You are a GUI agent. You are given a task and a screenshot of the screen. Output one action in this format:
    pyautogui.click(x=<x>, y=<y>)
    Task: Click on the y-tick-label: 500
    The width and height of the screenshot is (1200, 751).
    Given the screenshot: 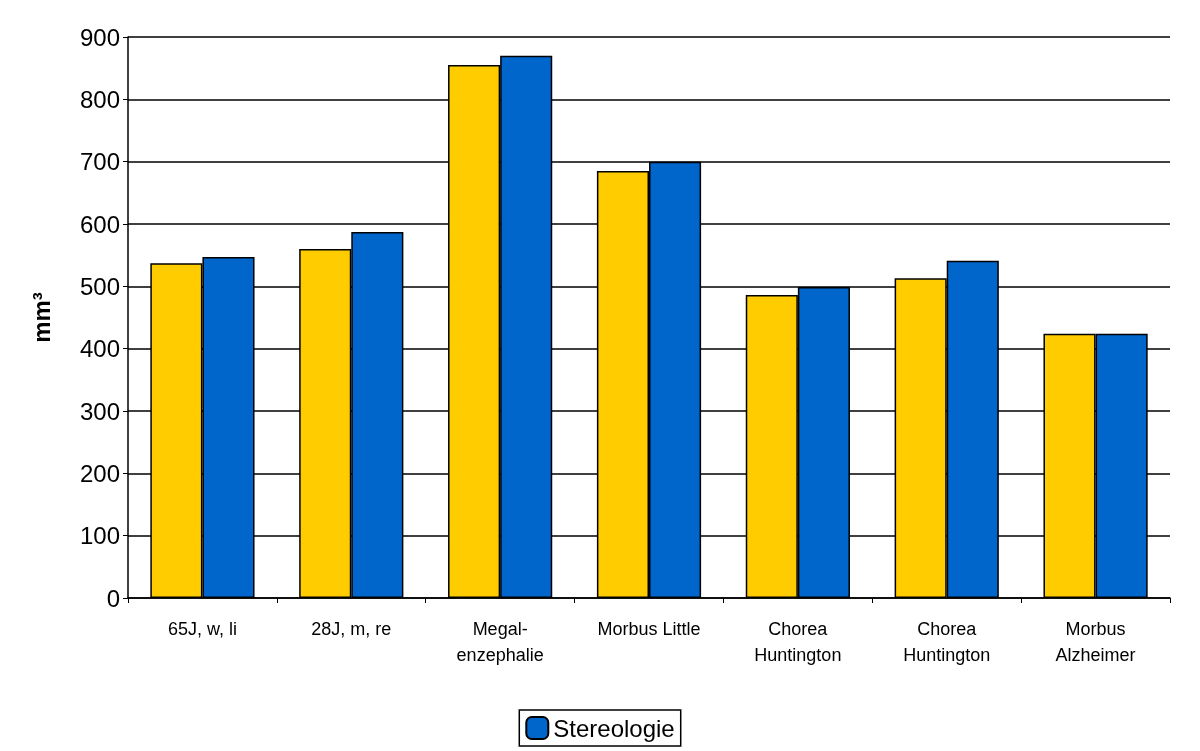 What is the action you would take?
    pyautogui.click(x=99, y=286)
    